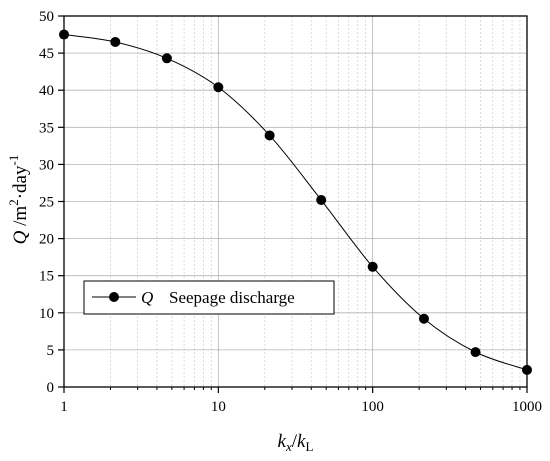 This screenshot has width=550, height=461. Describe the element at coordinates (218, 407) in the screenshot. I see `x-tick-label: 10` at that location.